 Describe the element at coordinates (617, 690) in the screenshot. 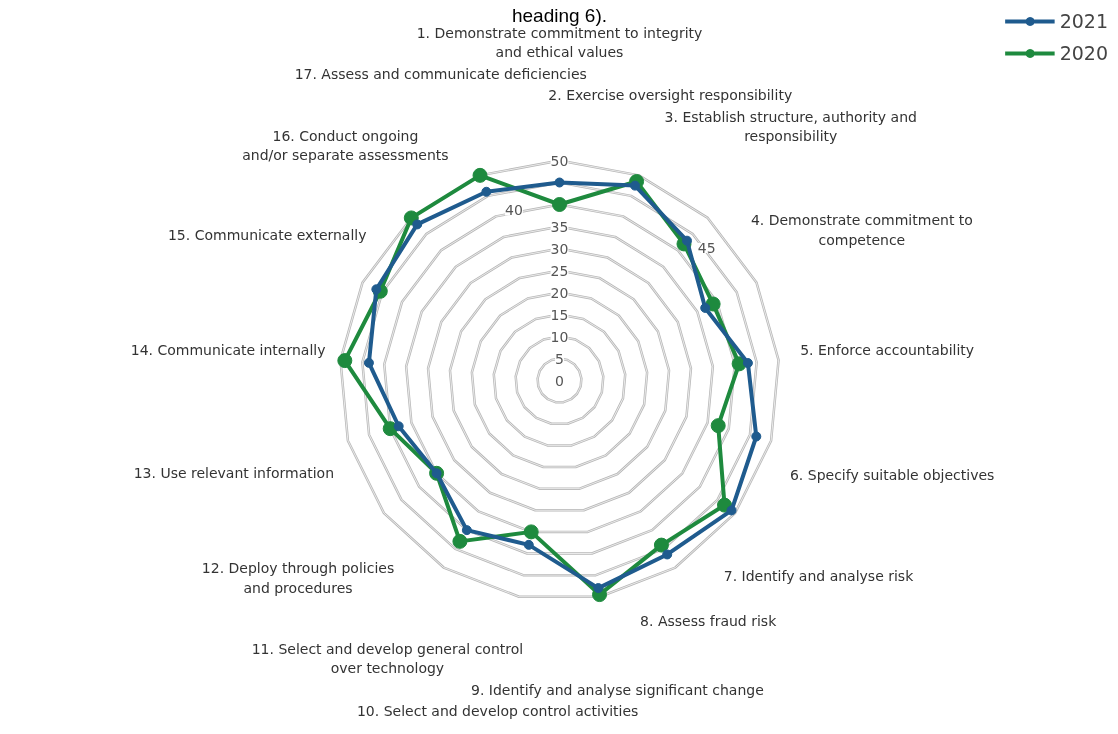

I see `spoke-label: 9. Identify and analyse significant change` at that location.